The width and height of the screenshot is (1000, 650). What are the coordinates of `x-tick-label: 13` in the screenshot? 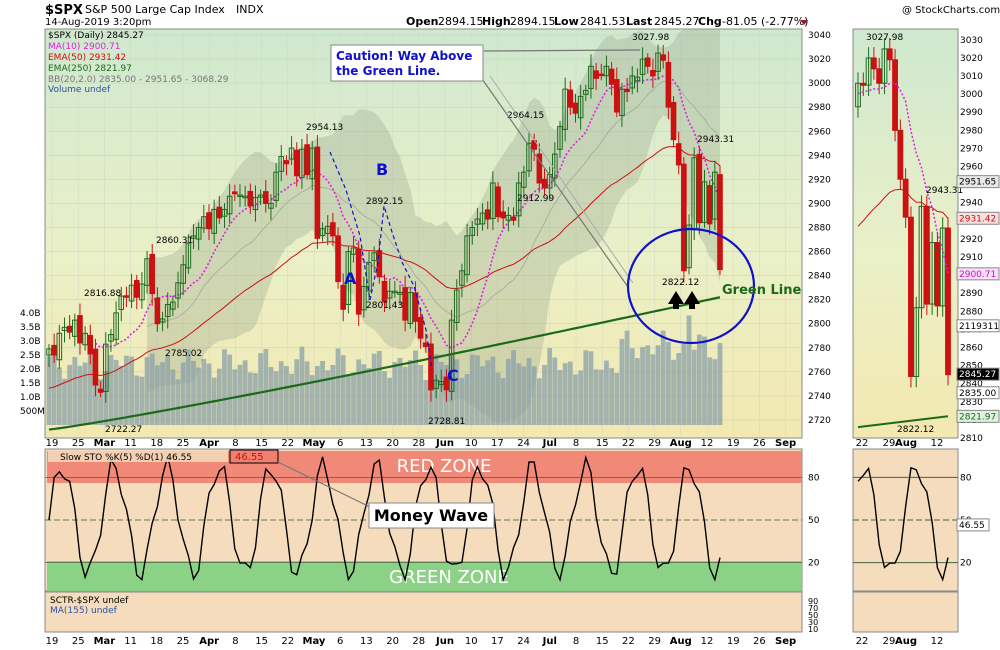 It's located at (366, 443).